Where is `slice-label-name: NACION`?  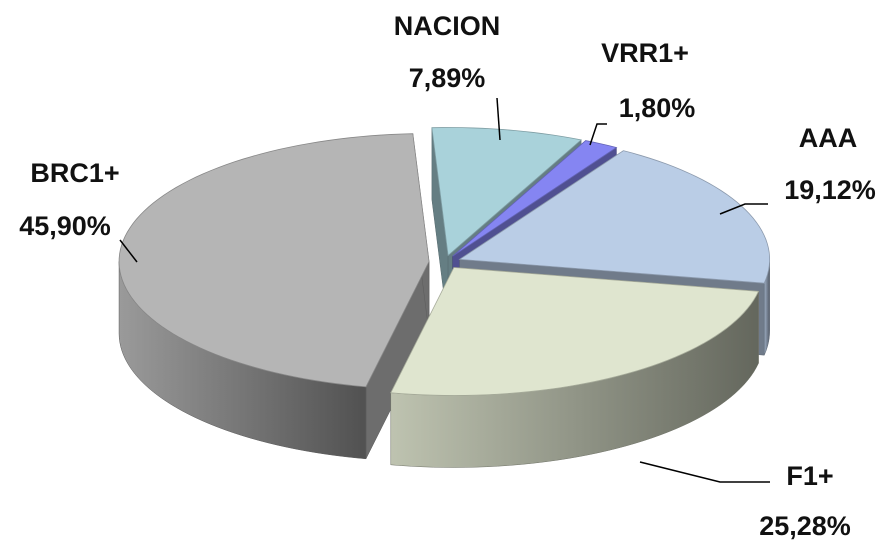 slice-label-name: NACION is located at coordinates (447, 26).